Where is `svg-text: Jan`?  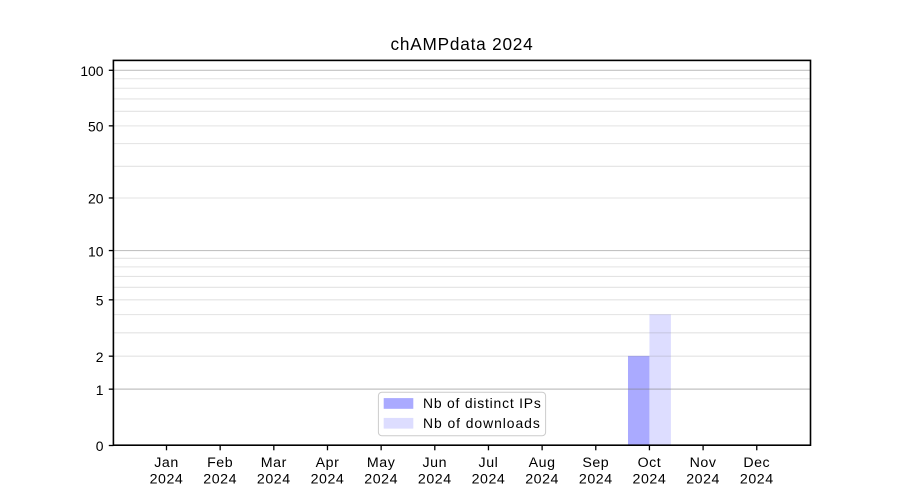 svg-text: Jan is located at coordinates (166, 463).